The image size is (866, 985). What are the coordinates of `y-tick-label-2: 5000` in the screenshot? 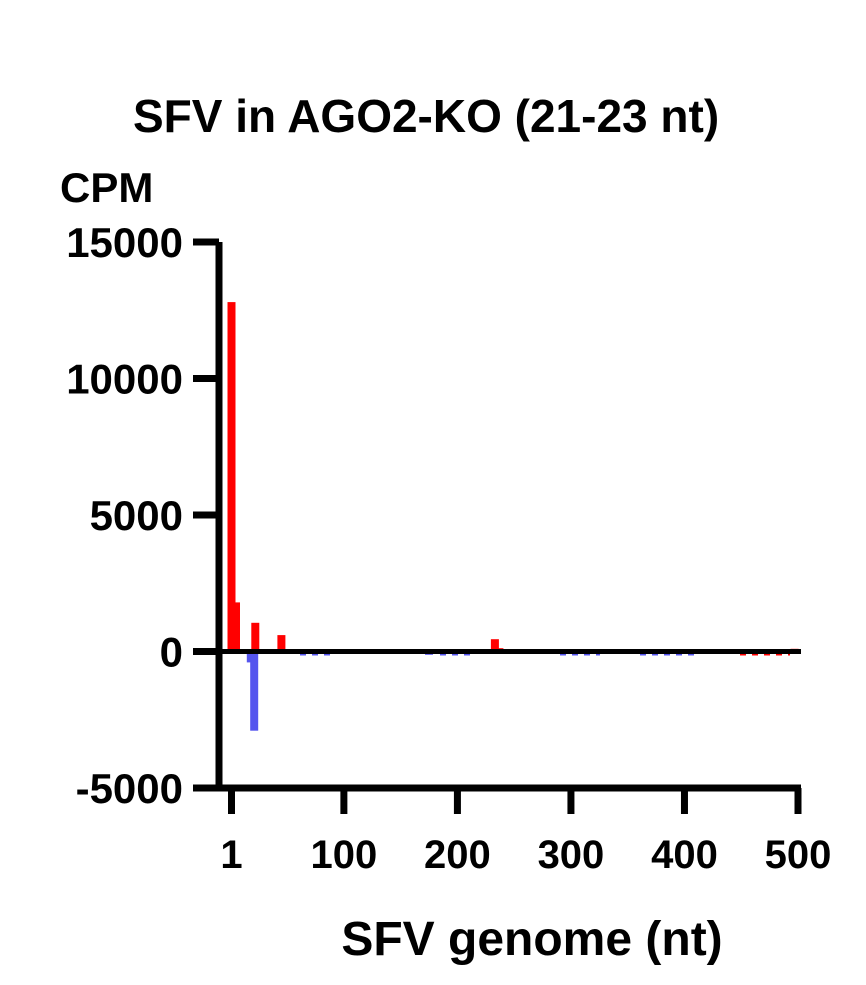 It's located at (136, 515).